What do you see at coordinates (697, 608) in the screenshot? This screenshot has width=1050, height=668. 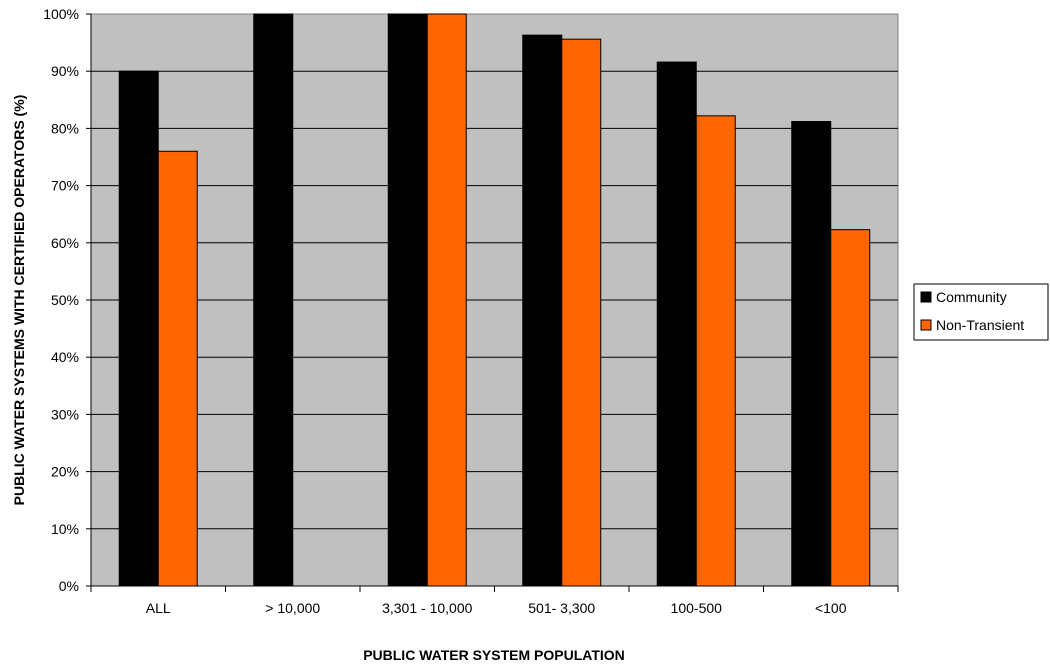 I see `x-tick-label: 100-500` at bounding box center [697, 608].